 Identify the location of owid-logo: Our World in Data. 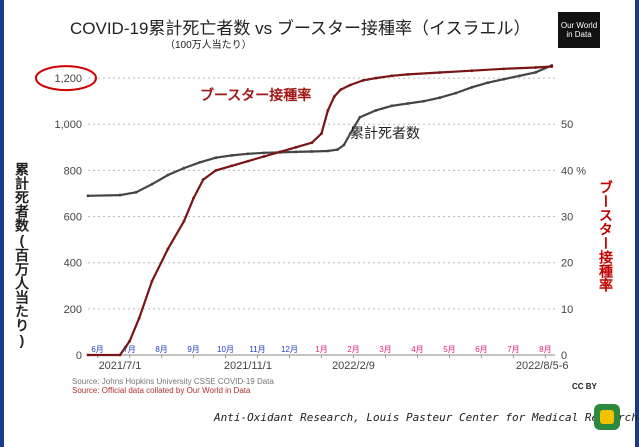
(579, 30).